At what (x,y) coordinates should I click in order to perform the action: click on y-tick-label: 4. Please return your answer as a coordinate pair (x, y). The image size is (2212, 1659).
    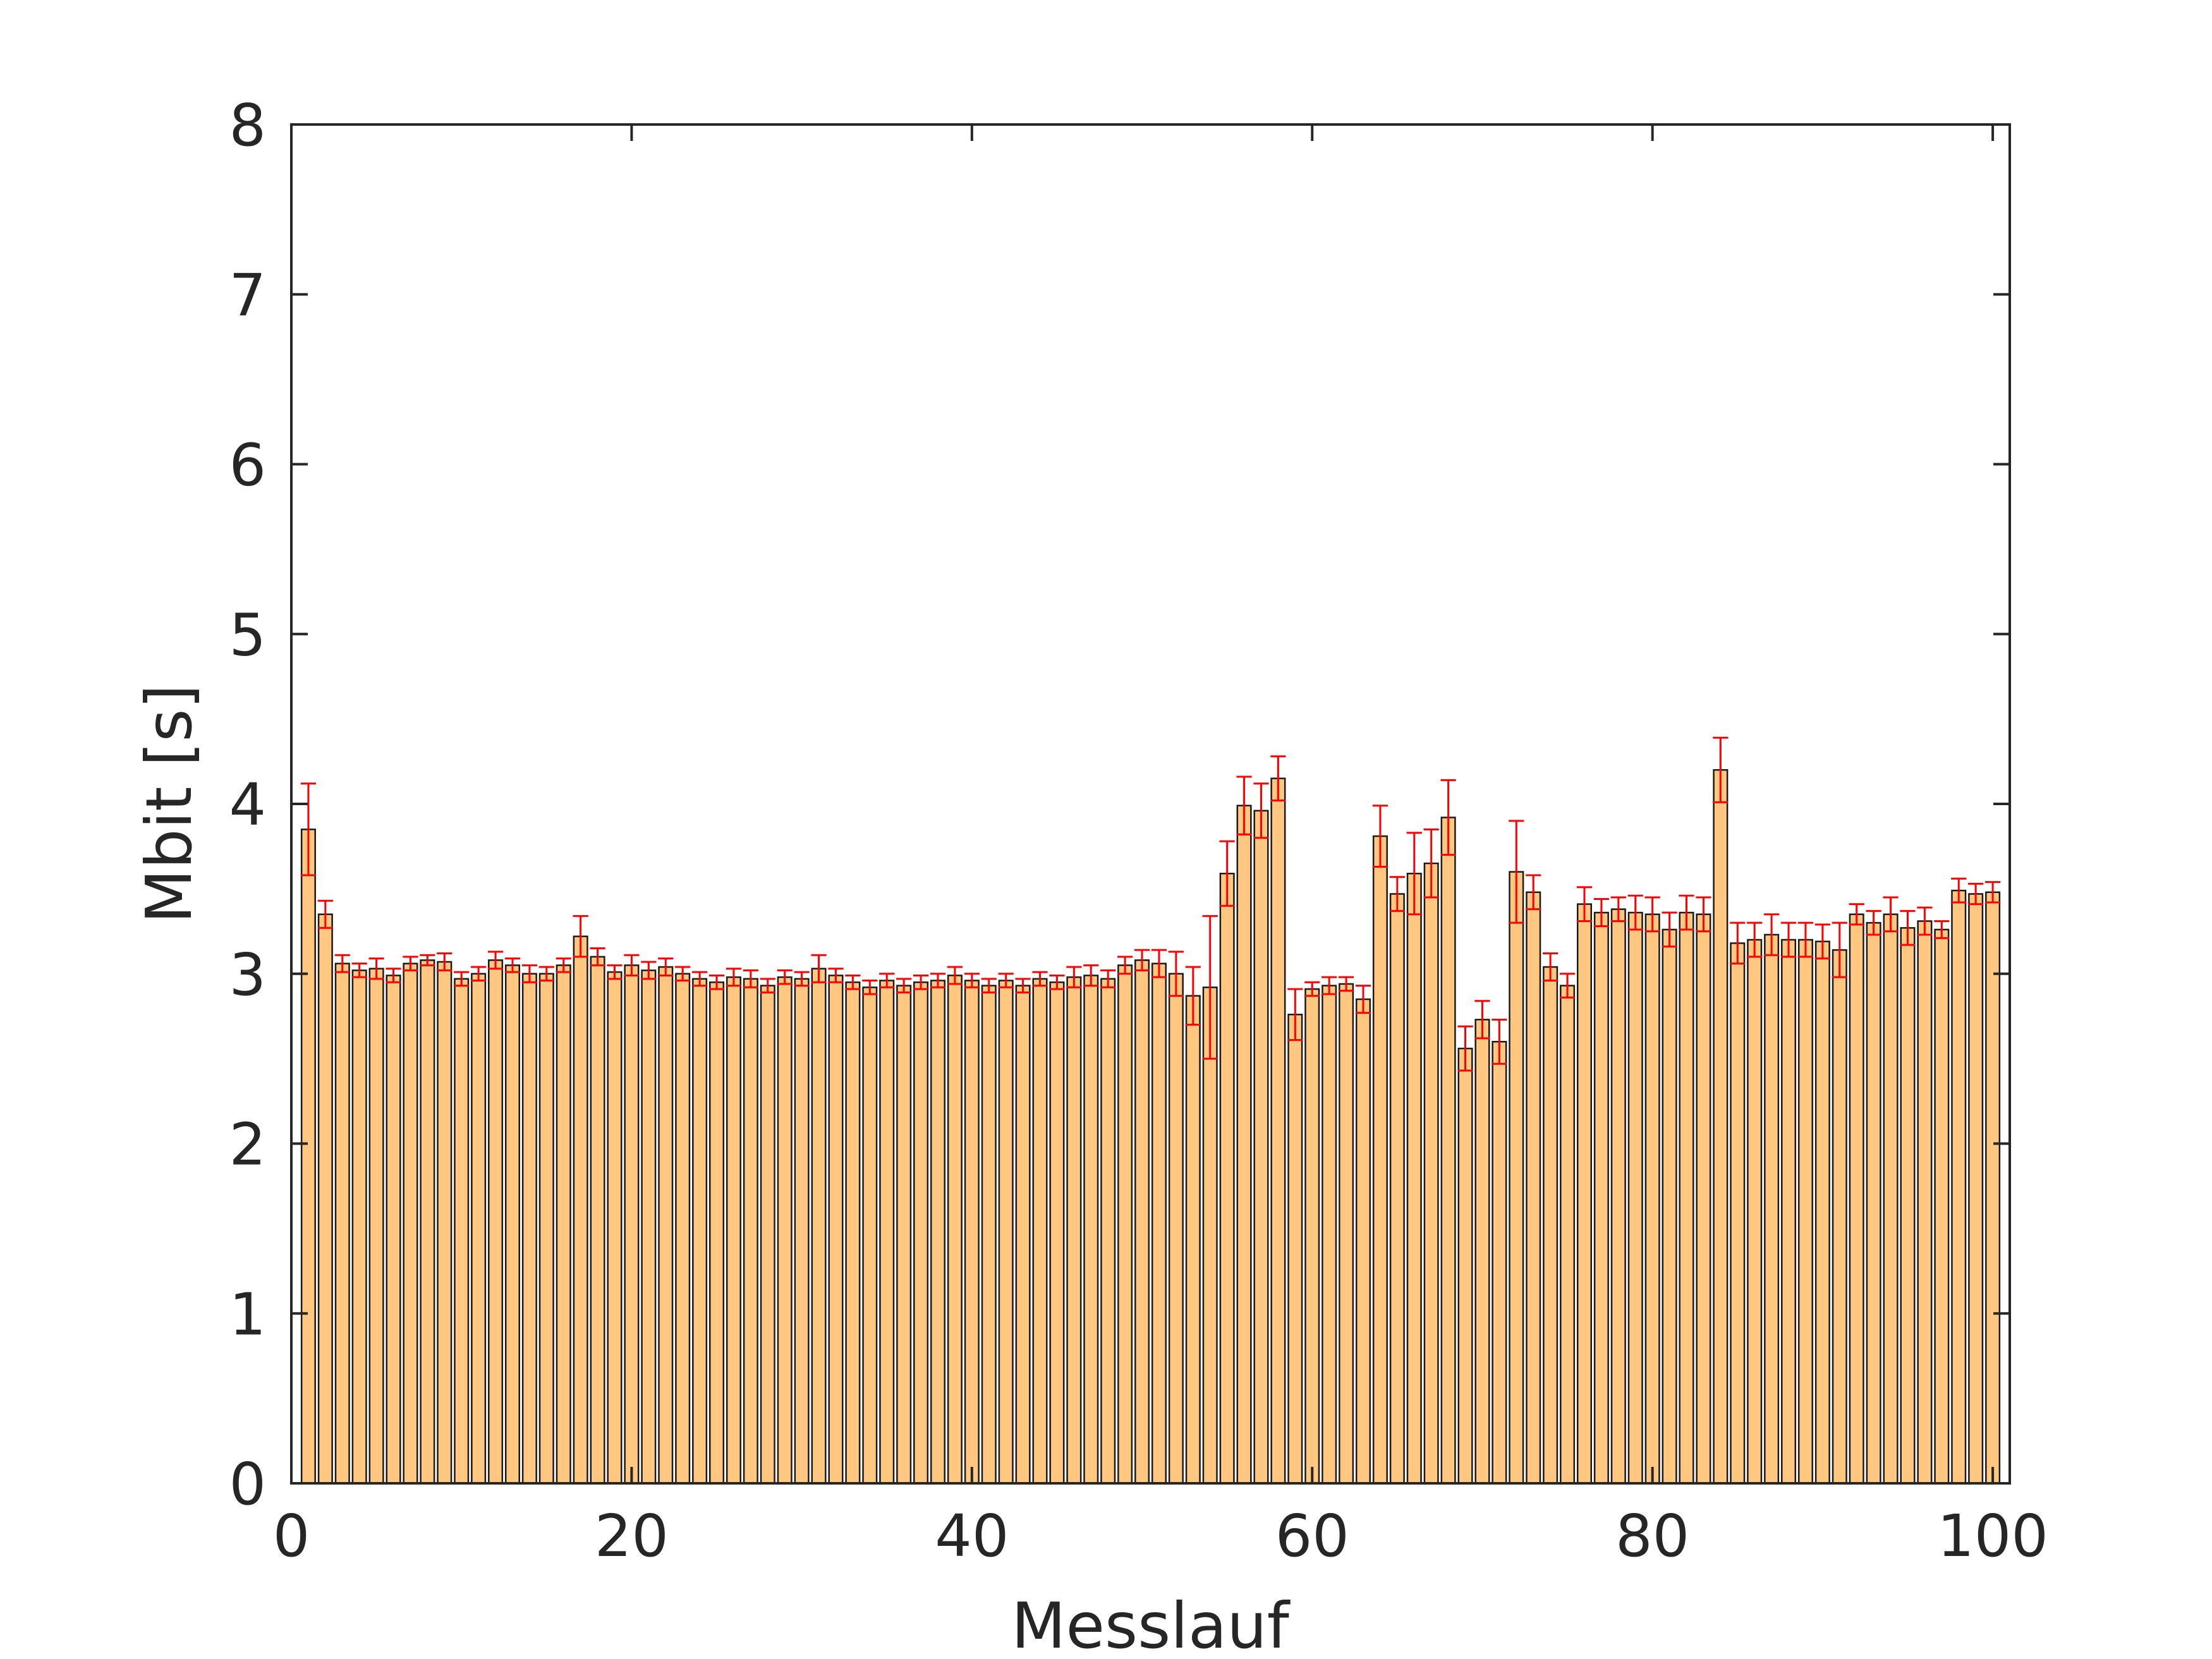
    Looking at the image, I should click on (248, 805).